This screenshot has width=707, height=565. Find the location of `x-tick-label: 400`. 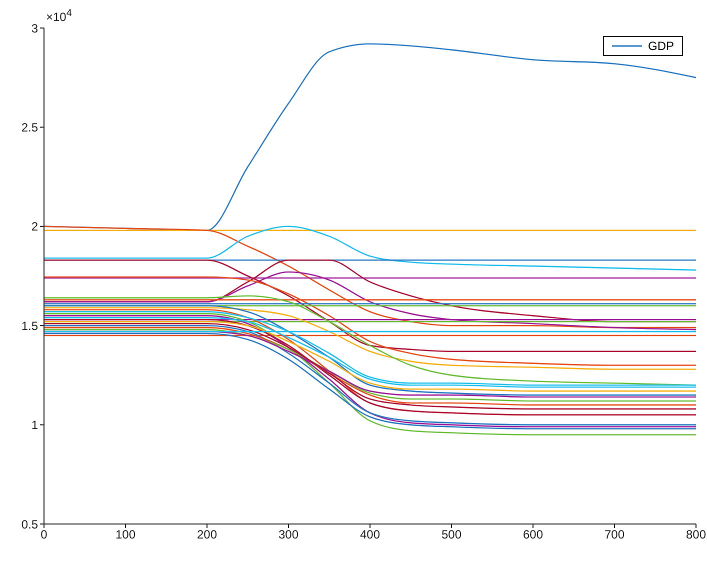

x-tick-label: 400 is located at coordinates (370, 535).